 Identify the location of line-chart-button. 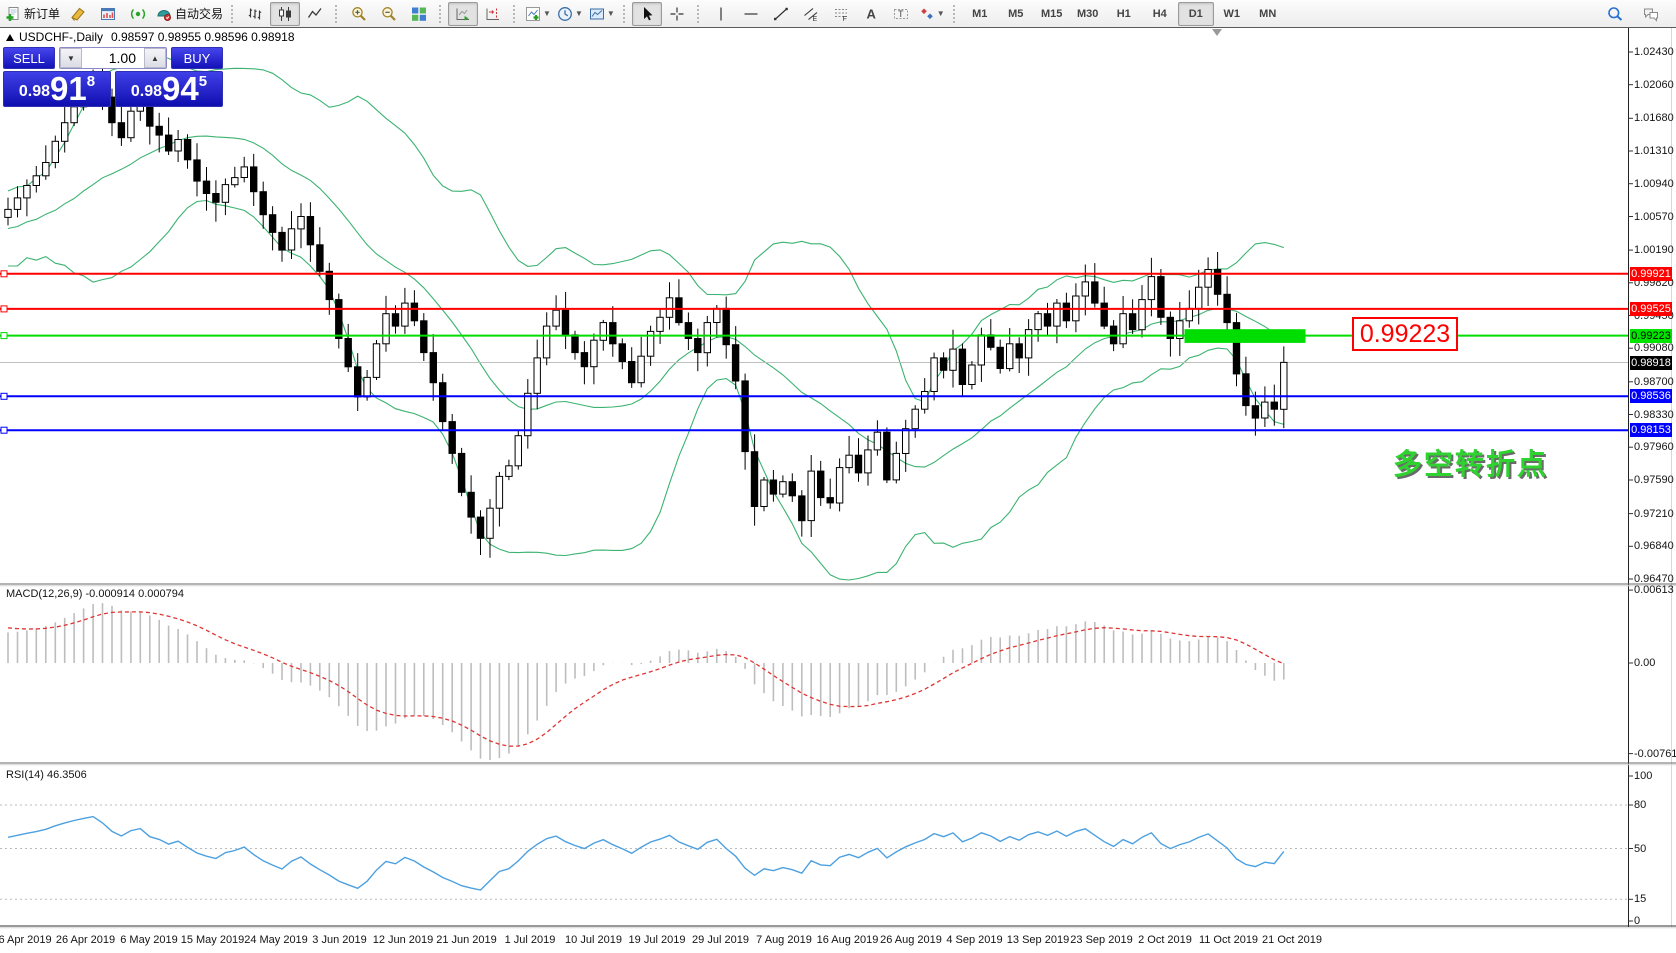
(315, 14).